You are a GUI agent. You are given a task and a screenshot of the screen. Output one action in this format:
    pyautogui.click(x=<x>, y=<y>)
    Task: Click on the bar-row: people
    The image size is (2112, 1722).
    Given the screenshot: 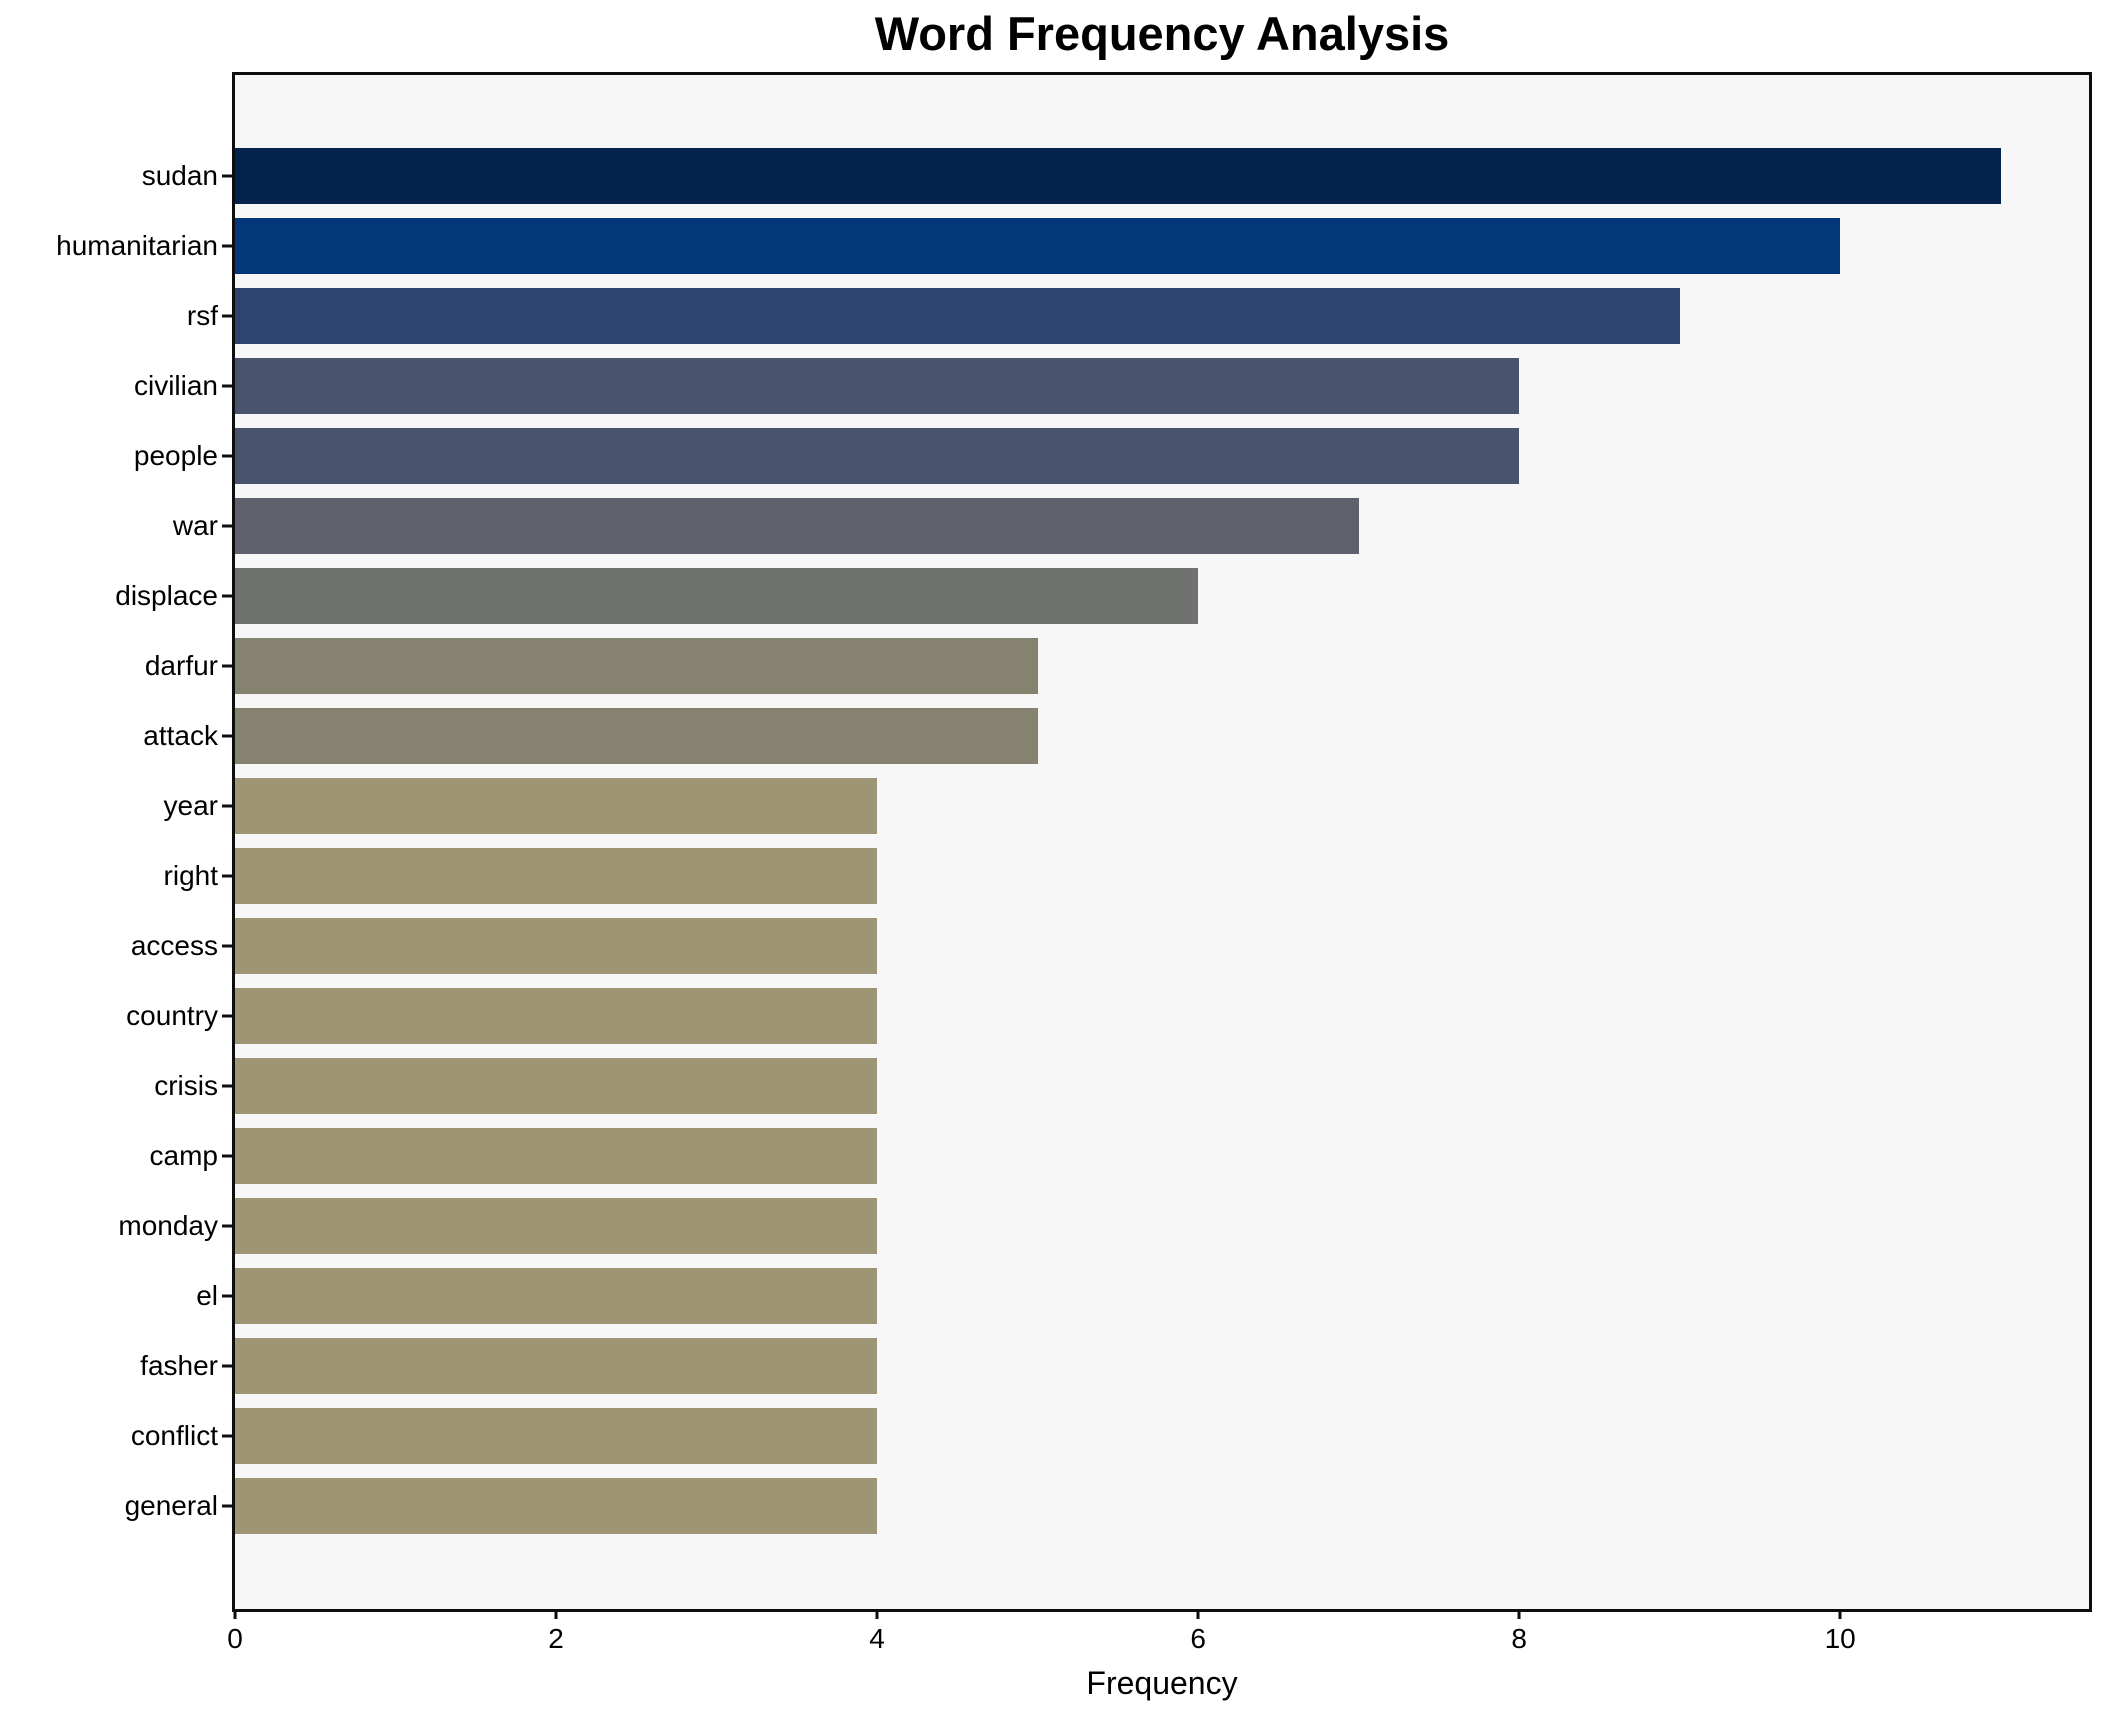 What is the action you would take?
    pyautogui.click(x=1111, y=456)
    